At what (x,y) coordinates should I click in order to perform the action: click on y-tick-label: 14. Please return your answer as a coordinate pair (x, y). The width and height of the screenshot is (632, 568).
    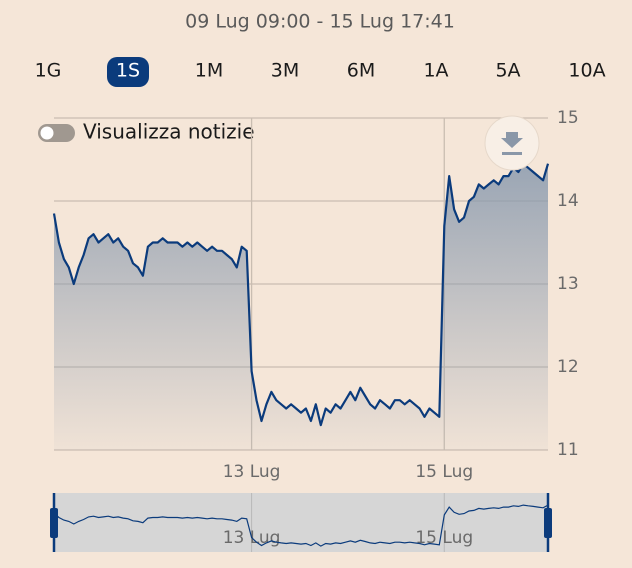
    Looking at the image, I should click on (568, 201).